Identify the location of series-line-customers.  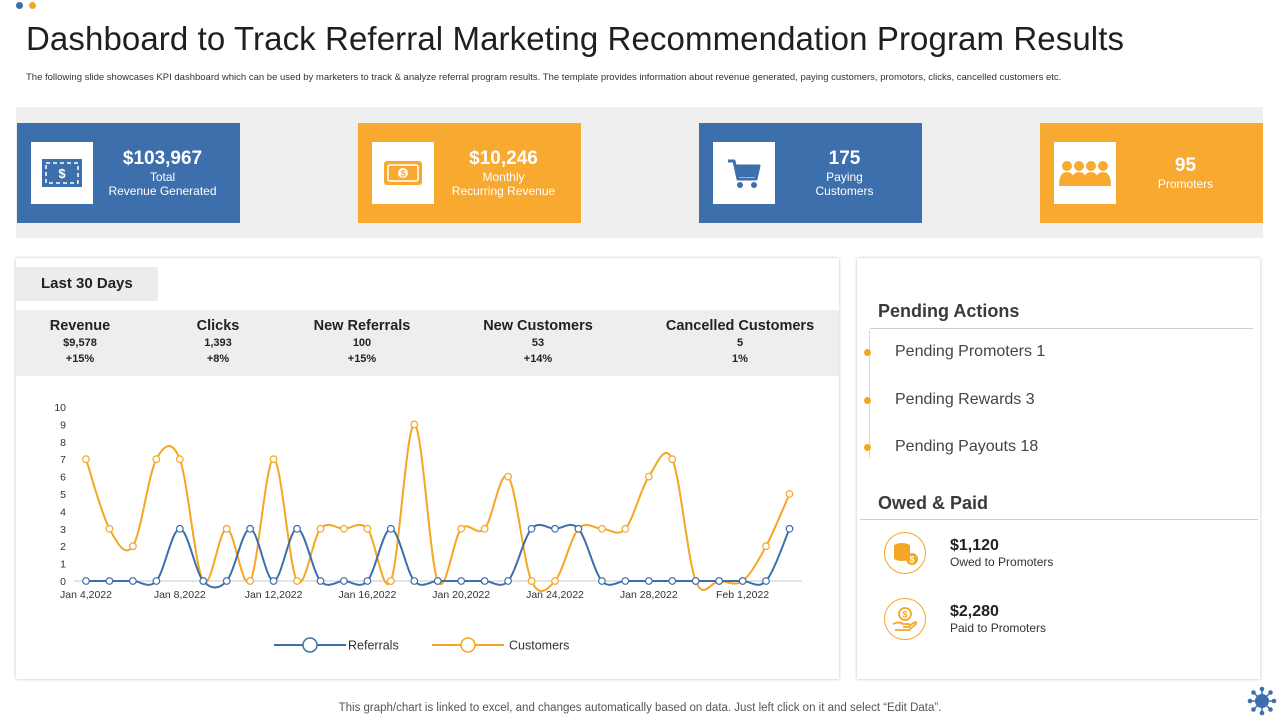
(438, 507).